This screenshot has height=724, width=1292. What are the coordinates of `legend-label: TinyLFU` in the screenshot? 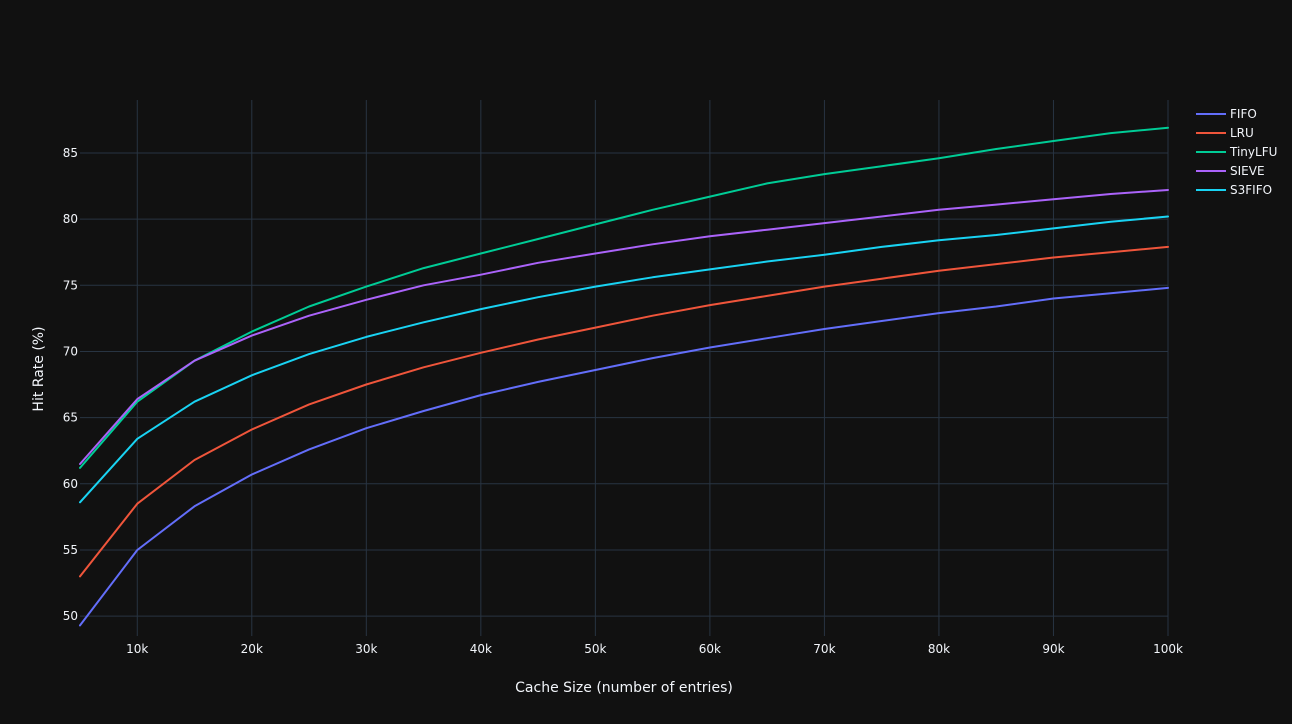 It's located at (1253, 152).